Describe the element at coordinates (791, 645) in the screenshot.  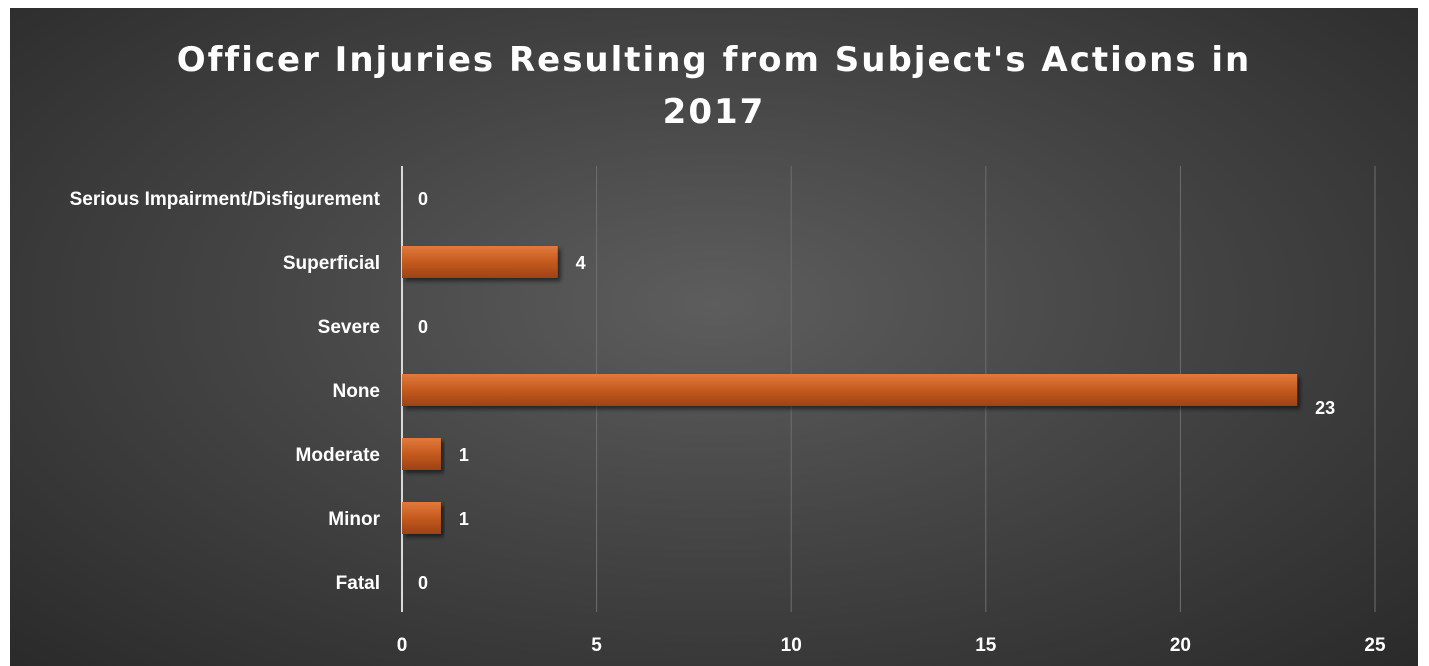
I see `x-tick-label: 10` at that location.